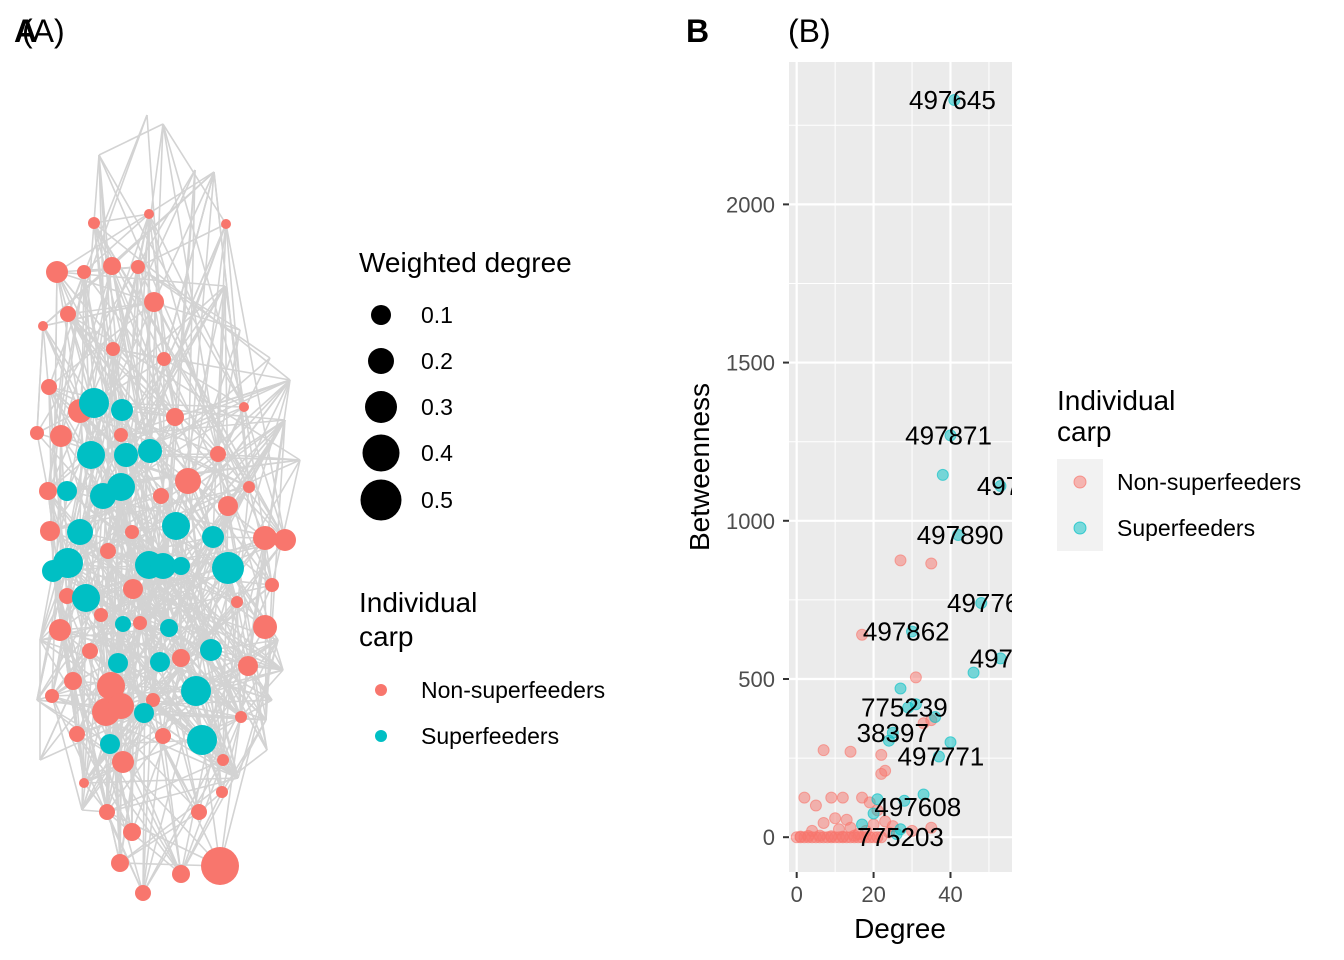  I want to click on y-tick-label: 1500, so click(750, 363).